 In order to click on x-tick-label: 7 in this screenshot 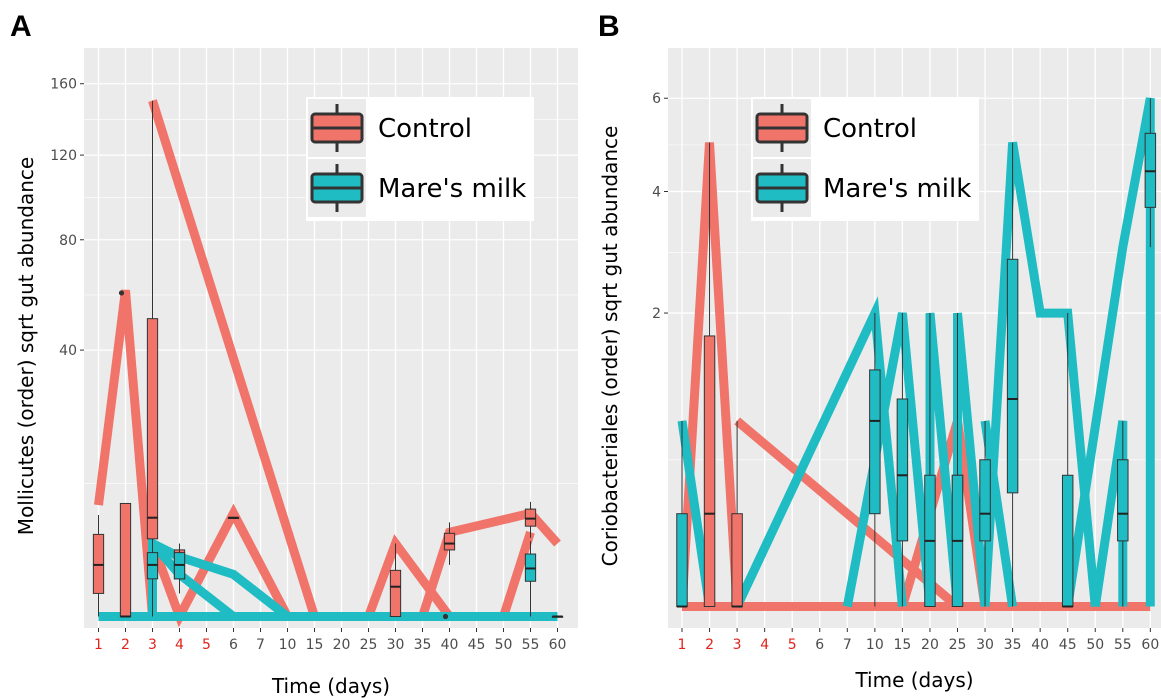, I will do `click(847, 645)`.